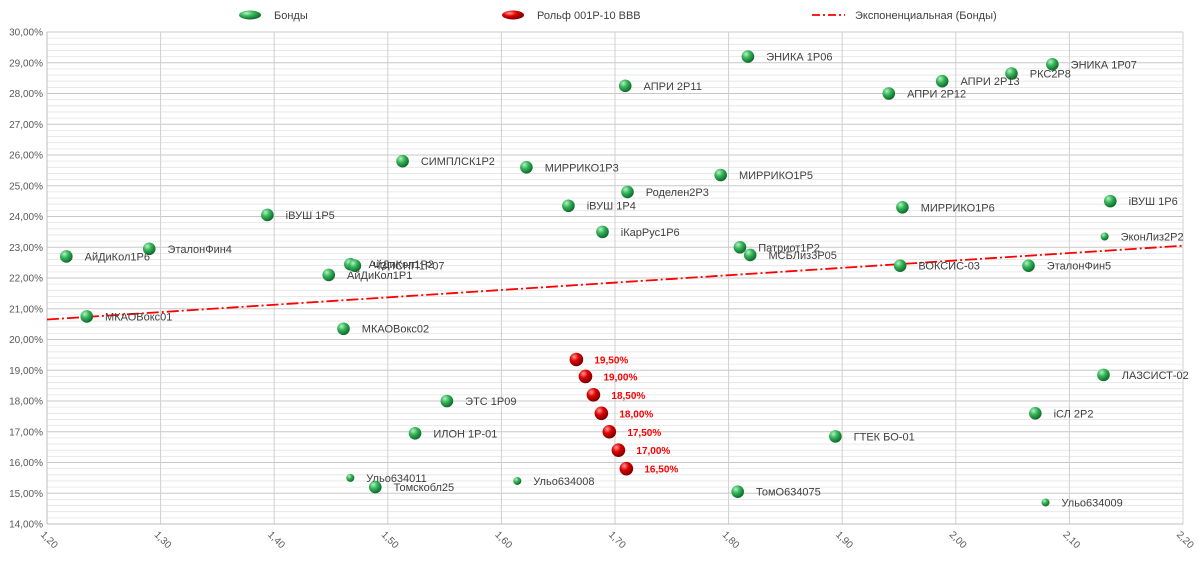 This screenshot has width=1200, height=567. Describe the element at coordinates (200, 250) in the screenshot. I see `bond-point-label: ЭталонФин4` at that location.